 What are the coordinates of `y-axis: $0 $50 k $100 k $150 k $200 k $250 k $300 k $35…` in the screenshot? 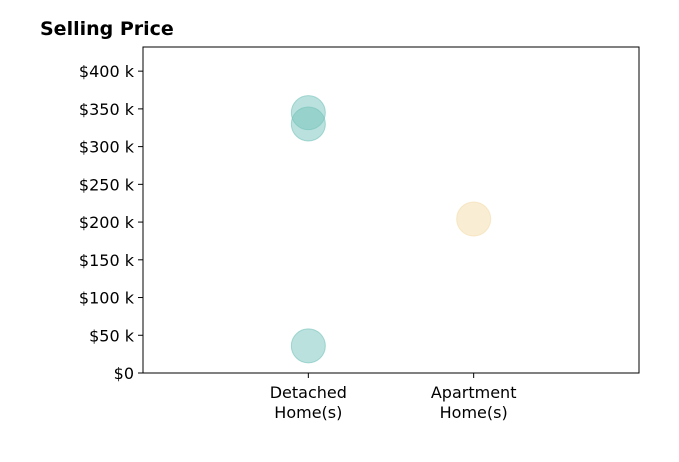 It's located at (111, 222).